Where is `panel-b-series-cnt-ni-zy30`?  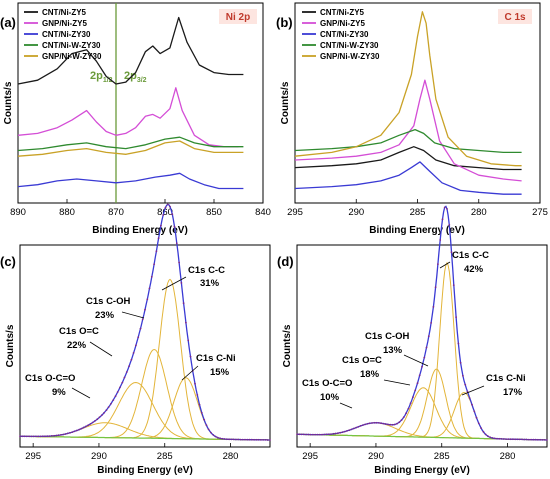 panel-b-series-cnt-ni-zy30 is located at coordinates (408, 178).